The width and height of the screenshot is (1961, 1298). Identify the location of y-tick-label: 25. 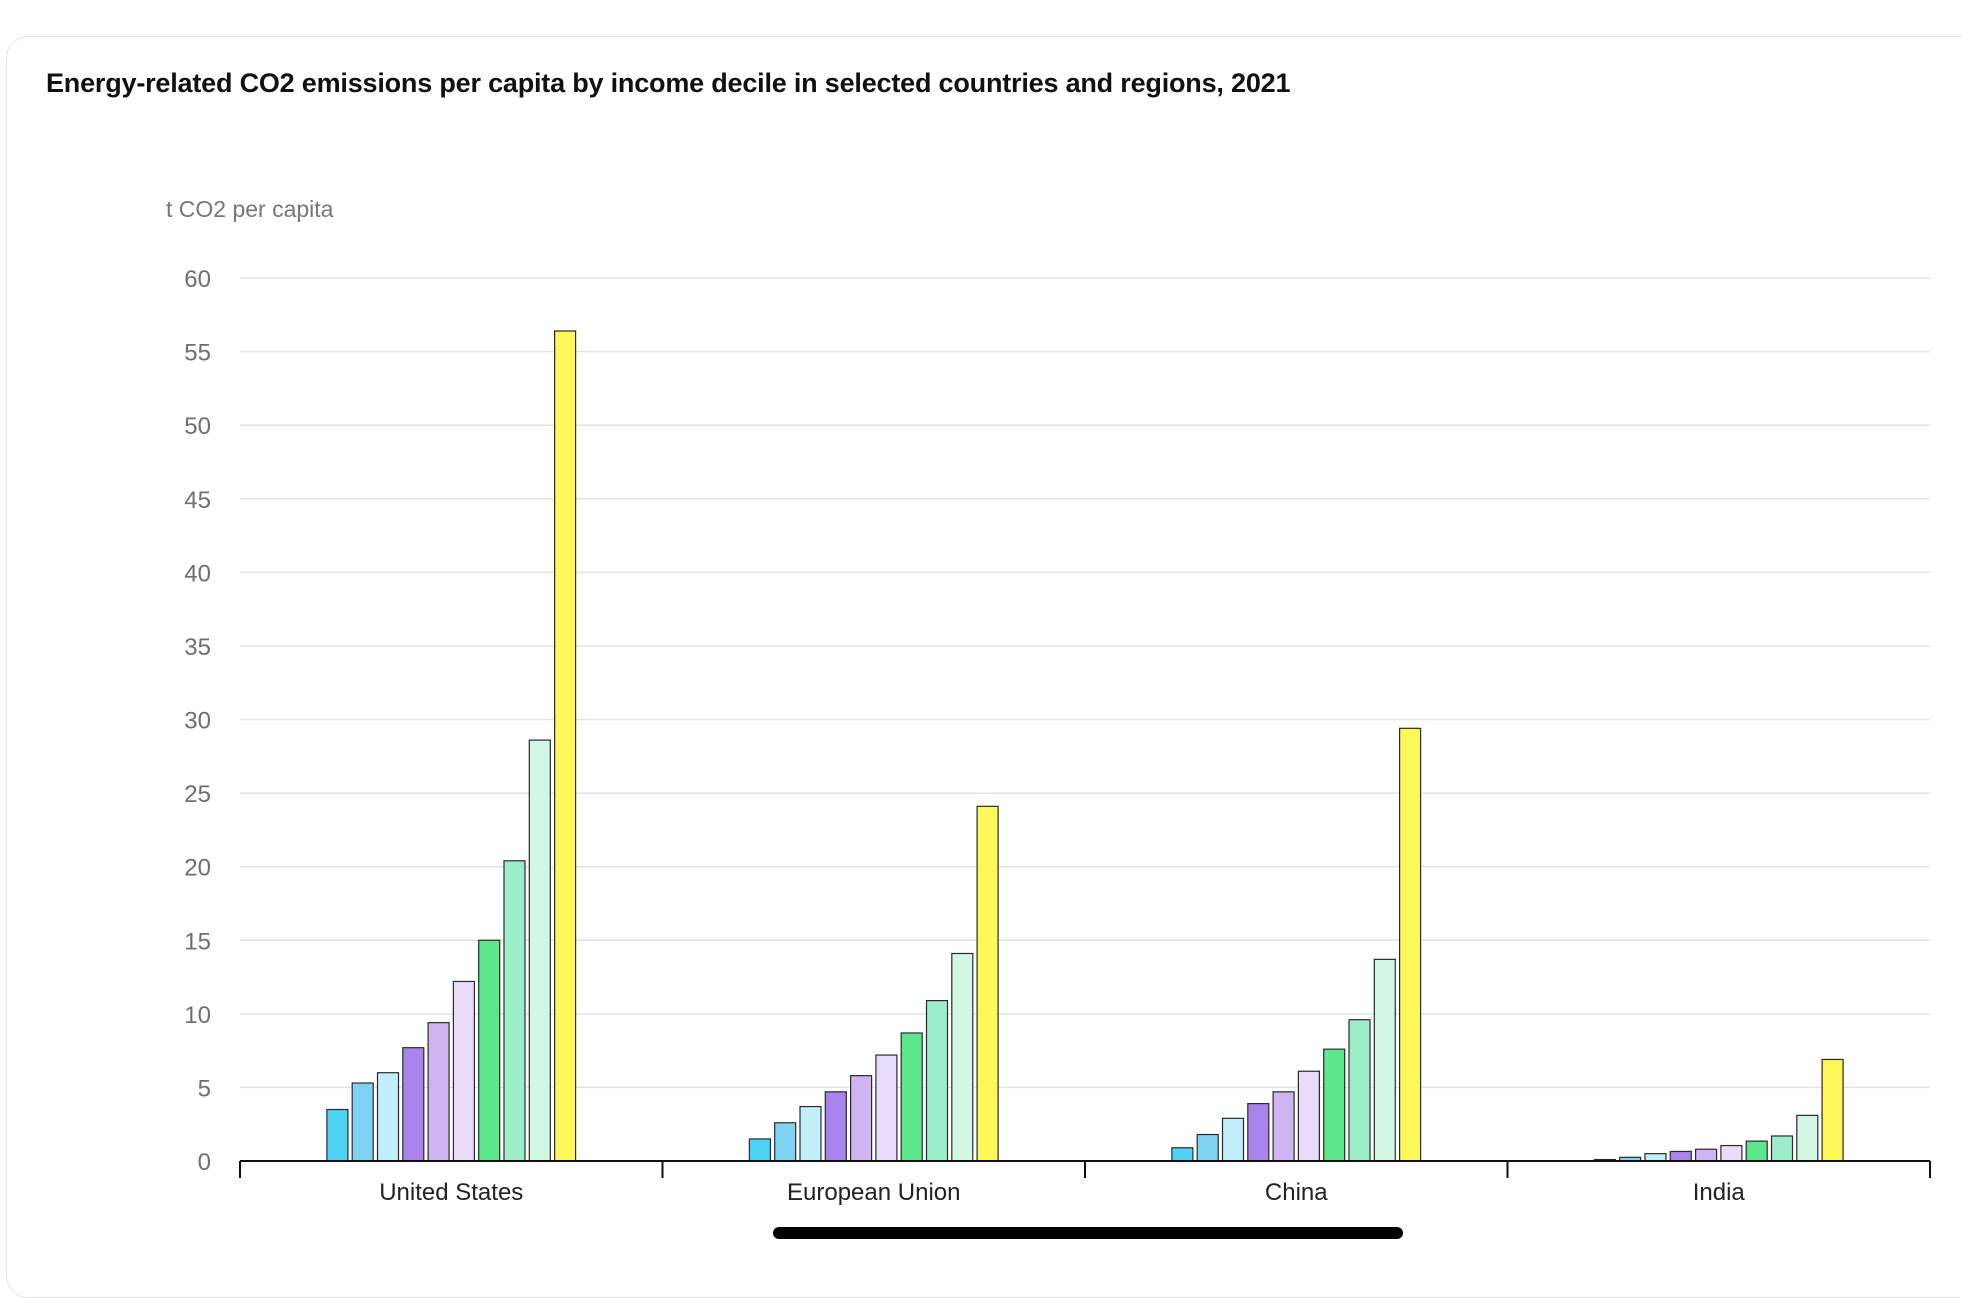
(197, 794).